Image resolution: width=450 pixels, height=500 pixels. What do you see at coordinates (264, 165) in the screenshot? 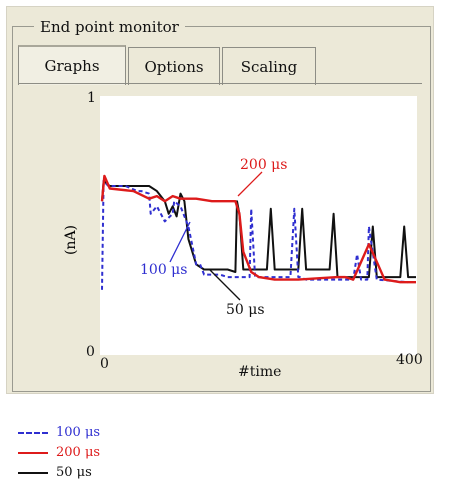
I see `annotation-200us: 200 μs` at bounding box center [264, 165].